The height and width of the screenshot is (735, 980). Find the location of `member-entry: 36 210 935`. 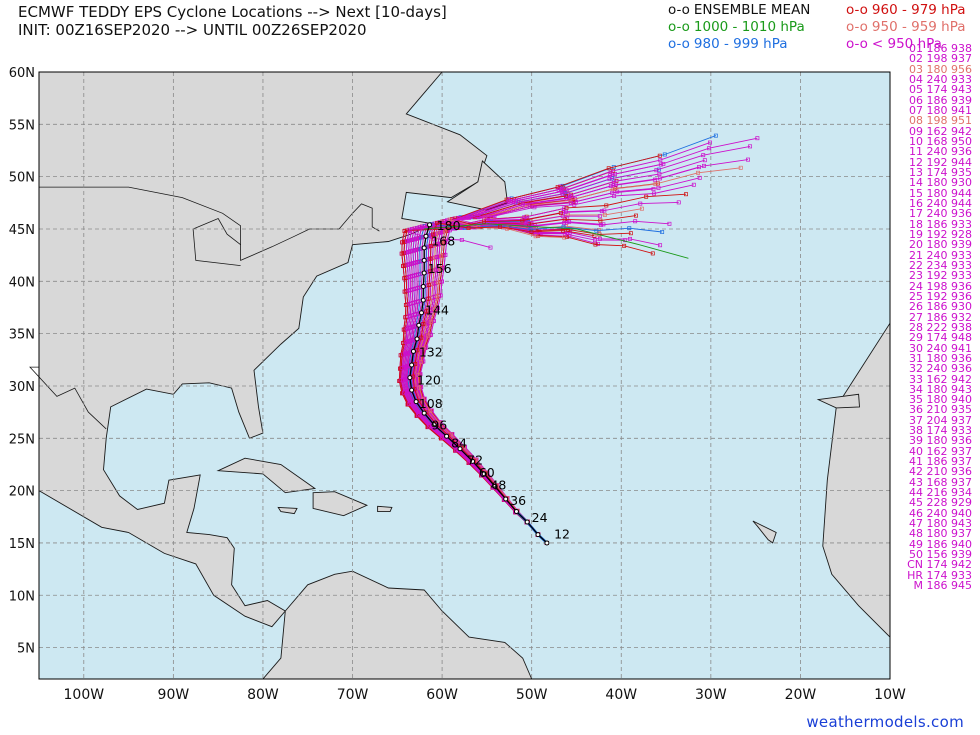

member-entry: 36 210 935 is located at coordinates (940, 410).